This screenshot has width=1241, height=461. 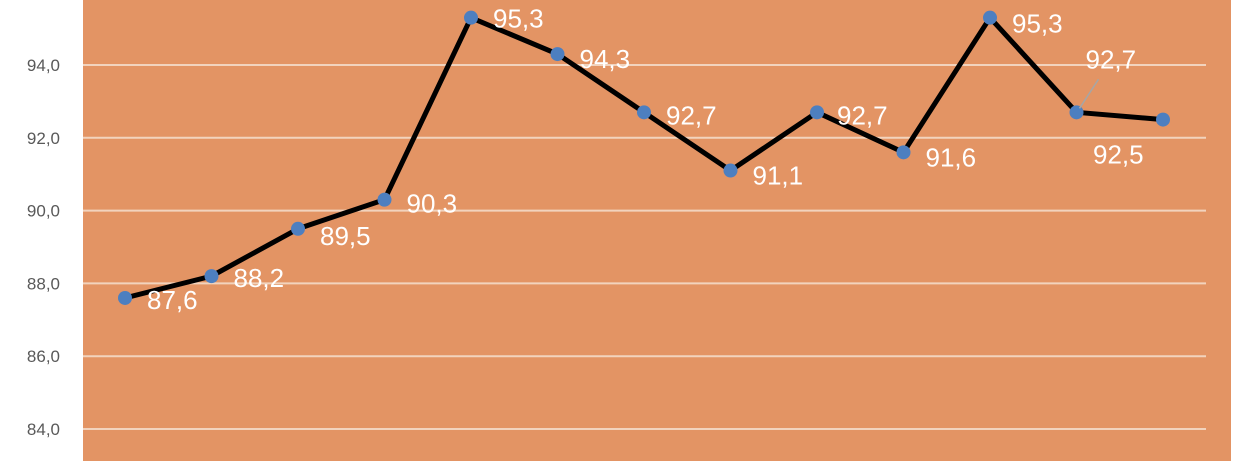 I want to click on y-tick-label: 86,0, so click(x=43, y=356).